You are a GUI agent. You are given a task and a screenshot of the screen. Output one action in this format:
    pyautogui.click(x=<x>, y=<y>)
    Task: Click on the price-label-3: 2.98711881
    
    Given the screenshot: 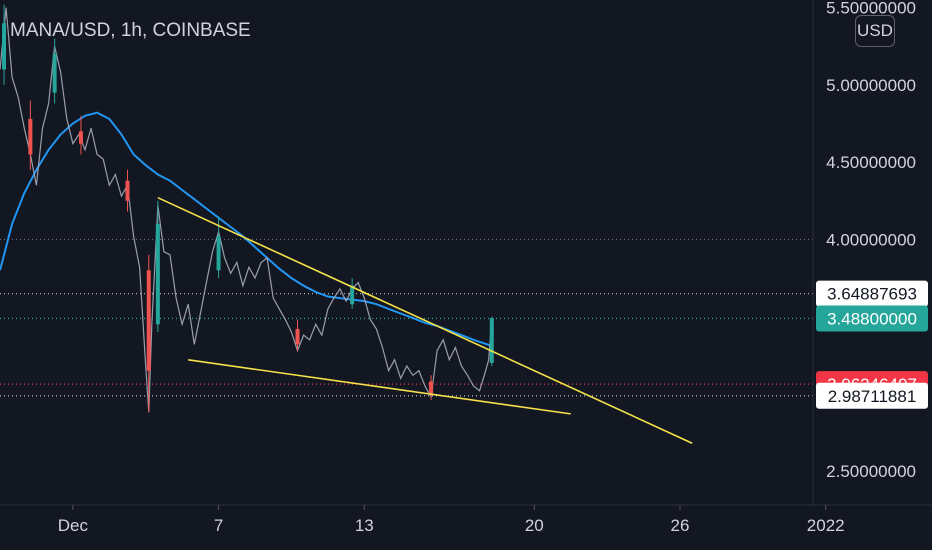 What is the action you would take?
    pyautogui.click(x=872, y=396)
    